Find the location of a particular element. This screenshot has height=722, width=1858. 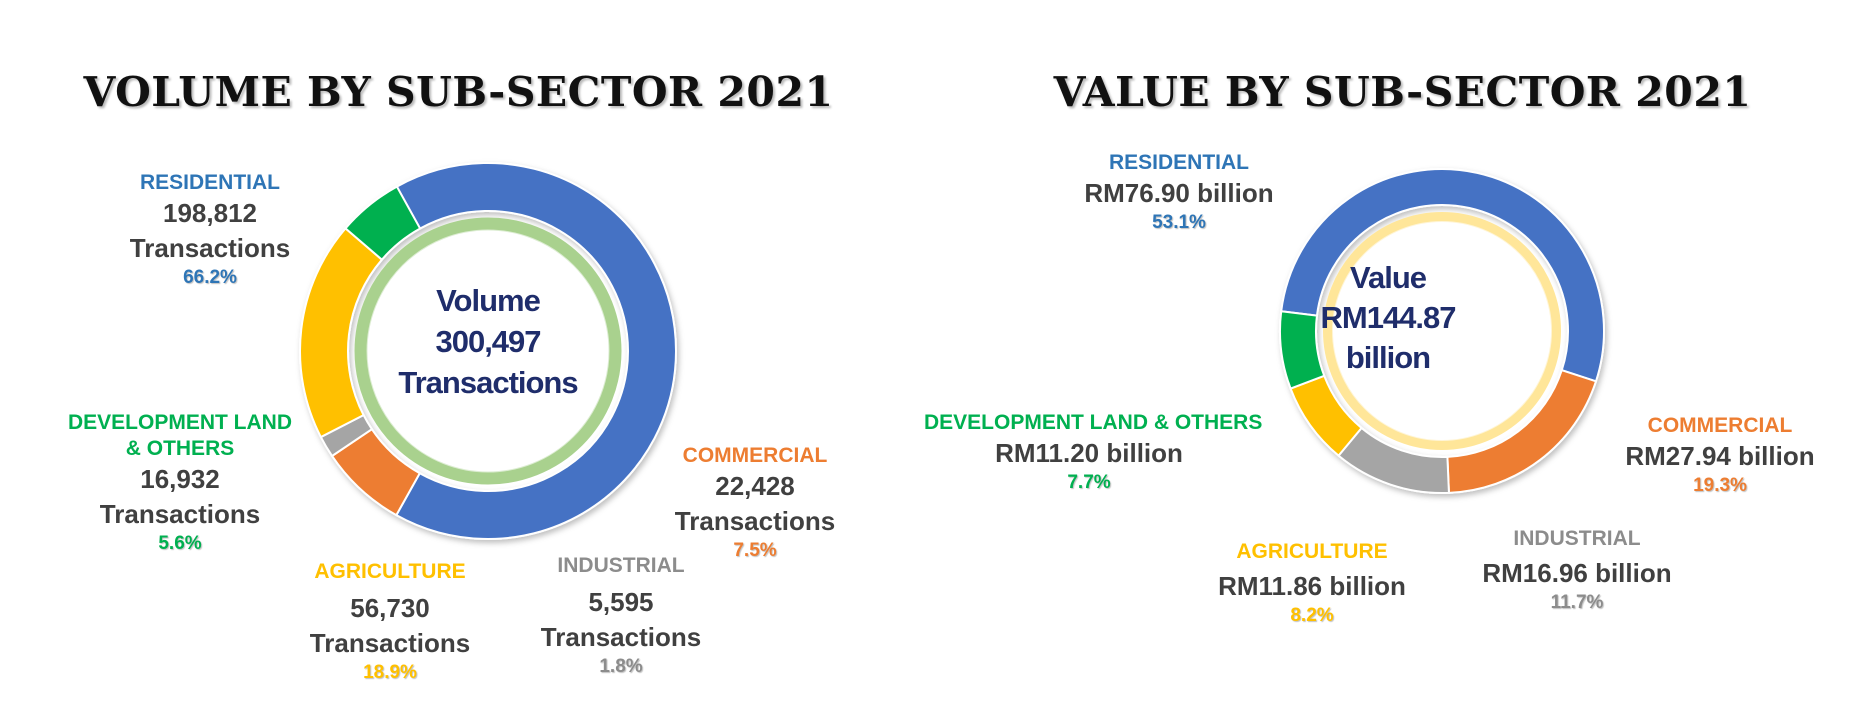

volume-label-agriculture-unit: Transactions is located at coordinates (390, 643).